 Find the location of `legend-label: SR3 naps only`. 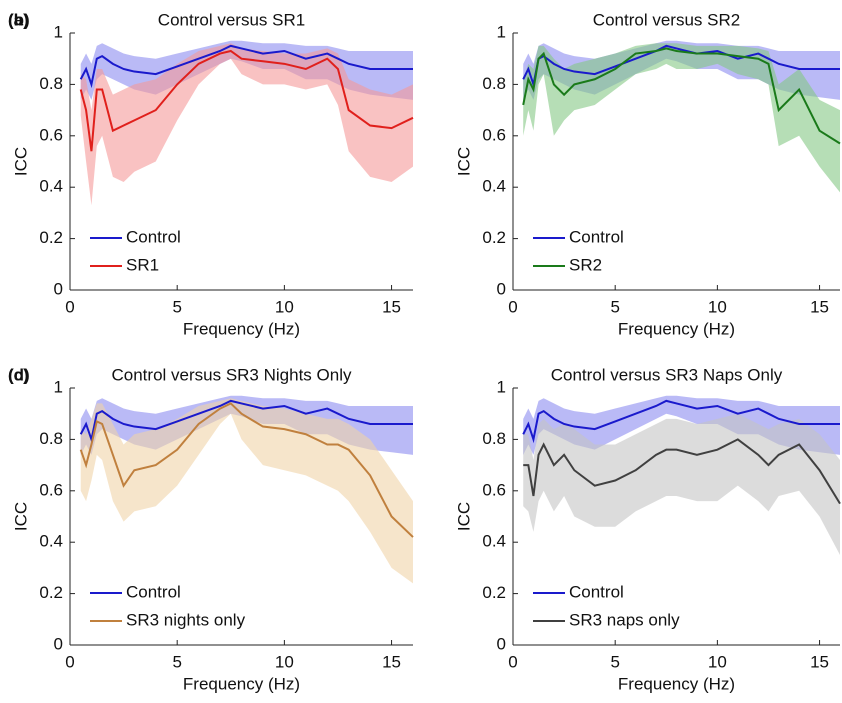

legend-label: SR3 naps only is located at coordinates (624, 619).